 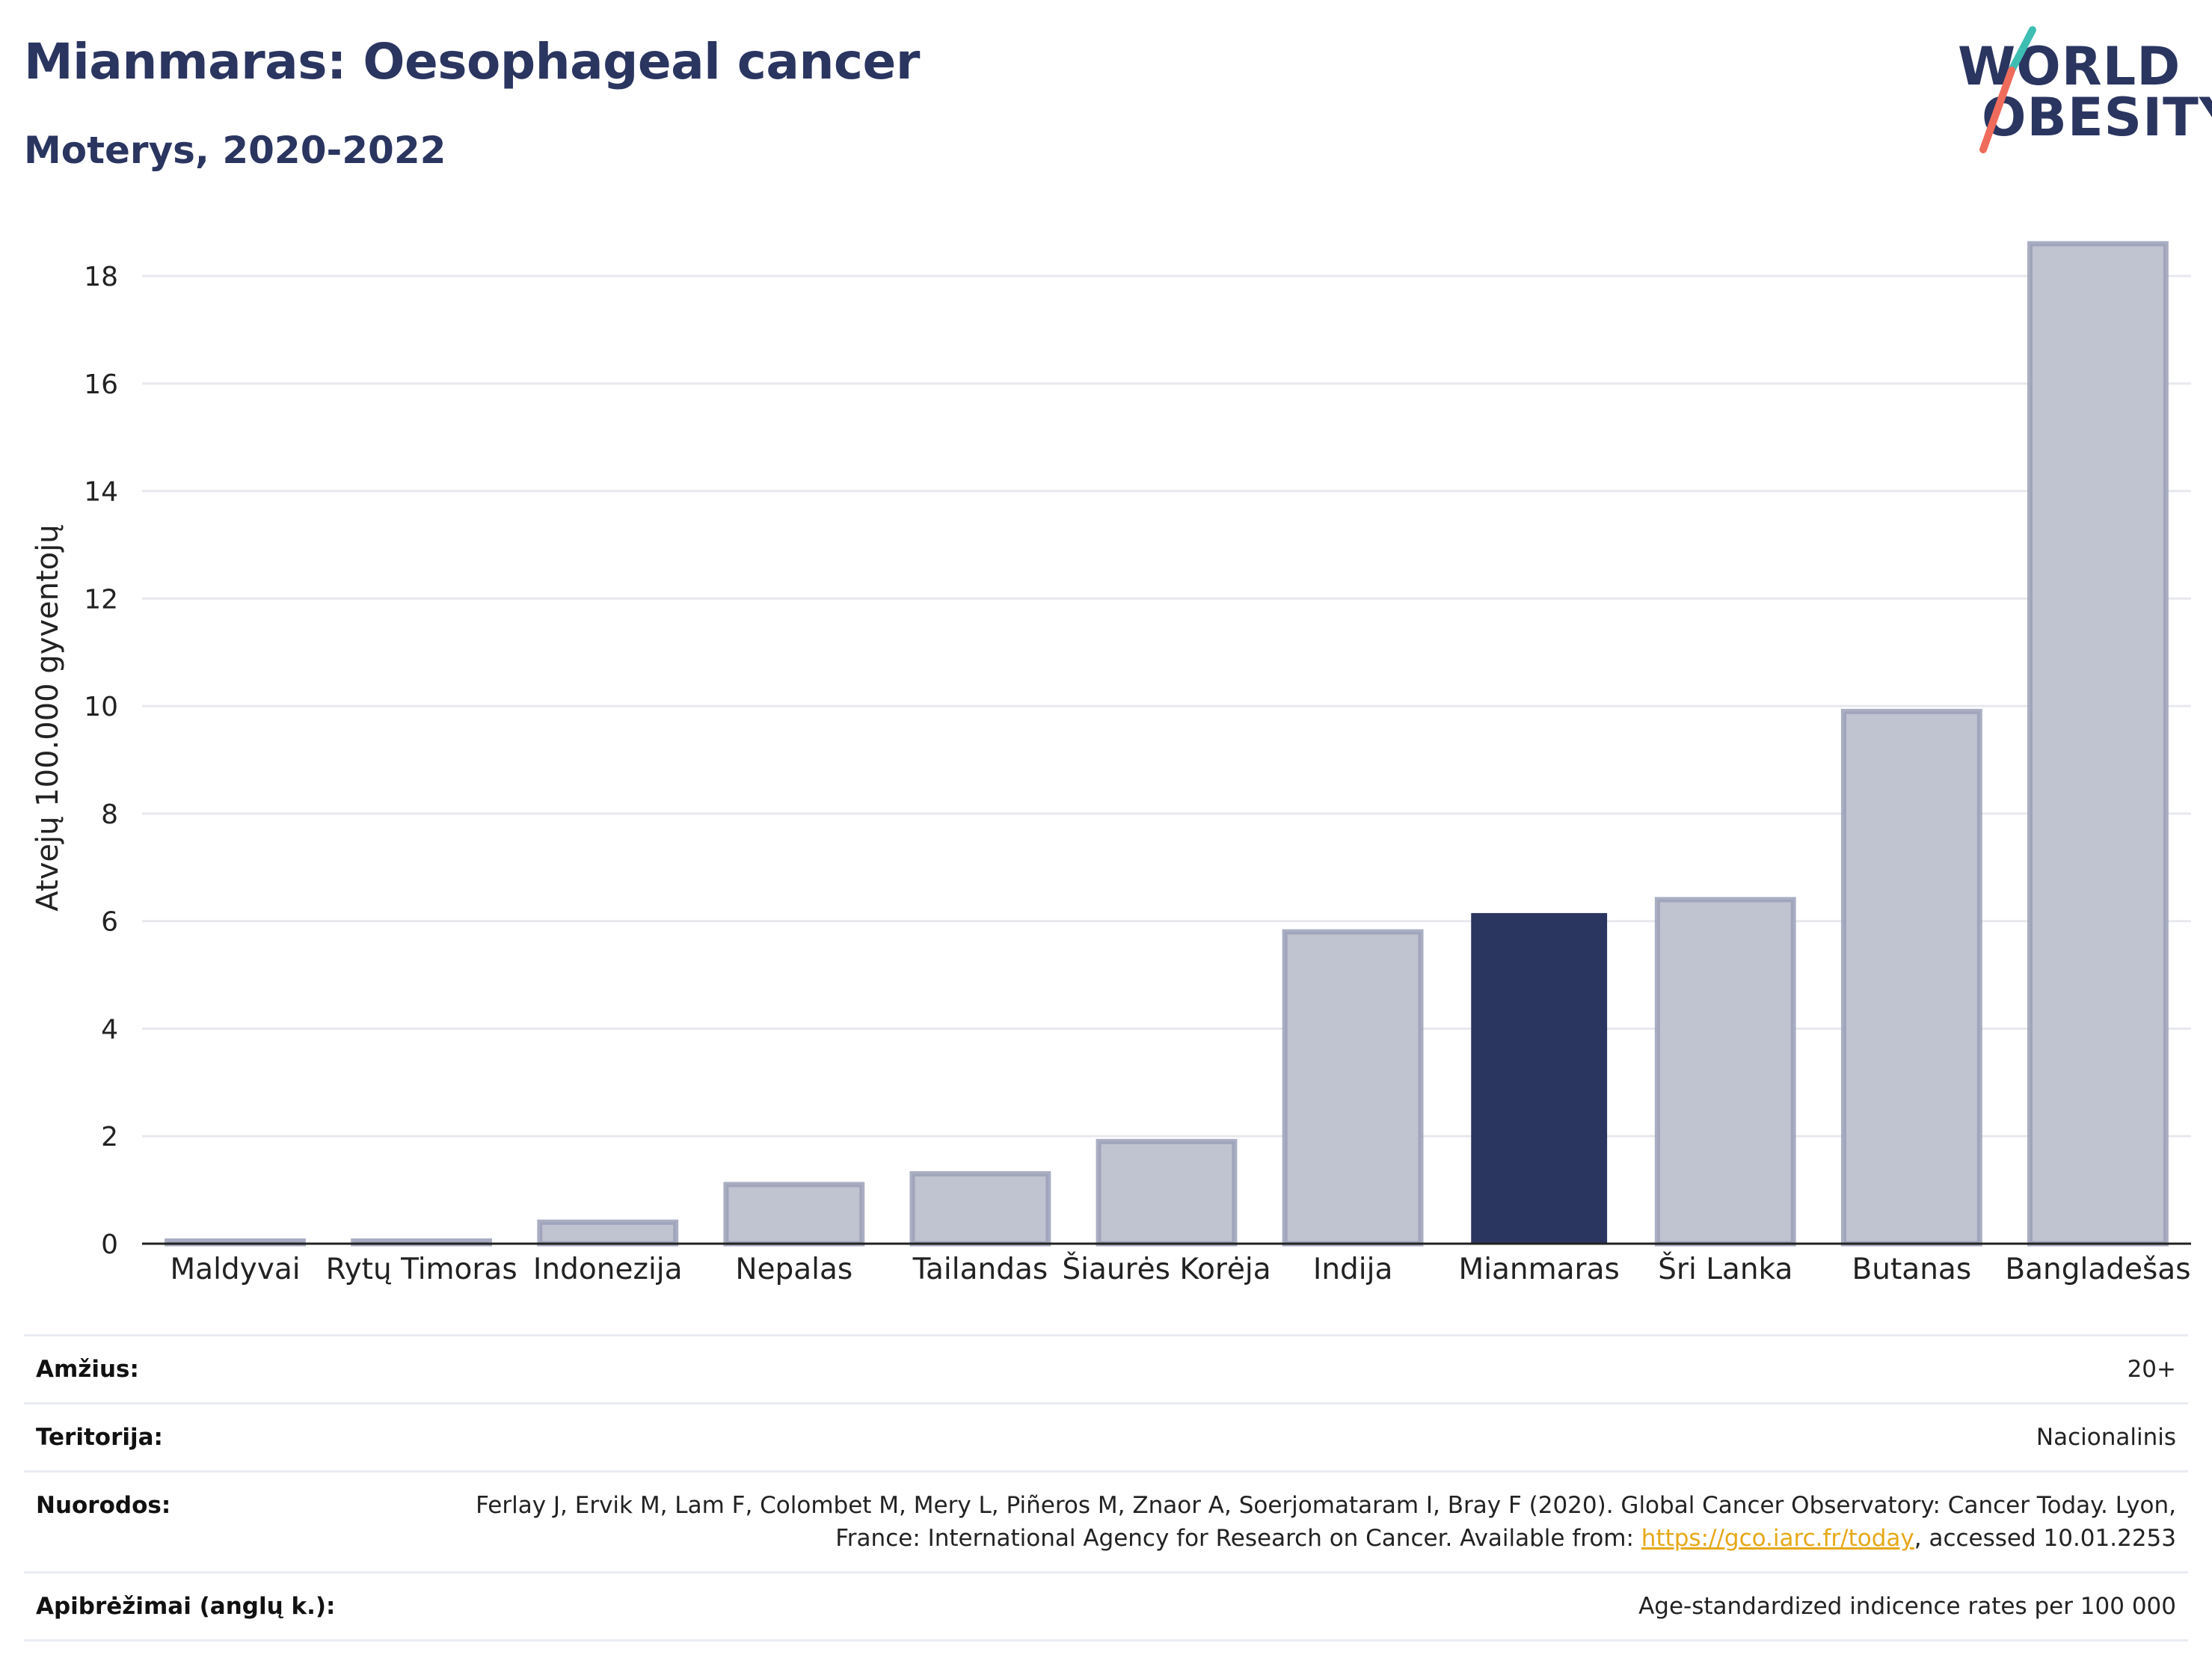 What do you see at coordinates (103, 1505) in the screenshot?
I see `references-label: Nuorodos:` at bounding box center [103, 1505].